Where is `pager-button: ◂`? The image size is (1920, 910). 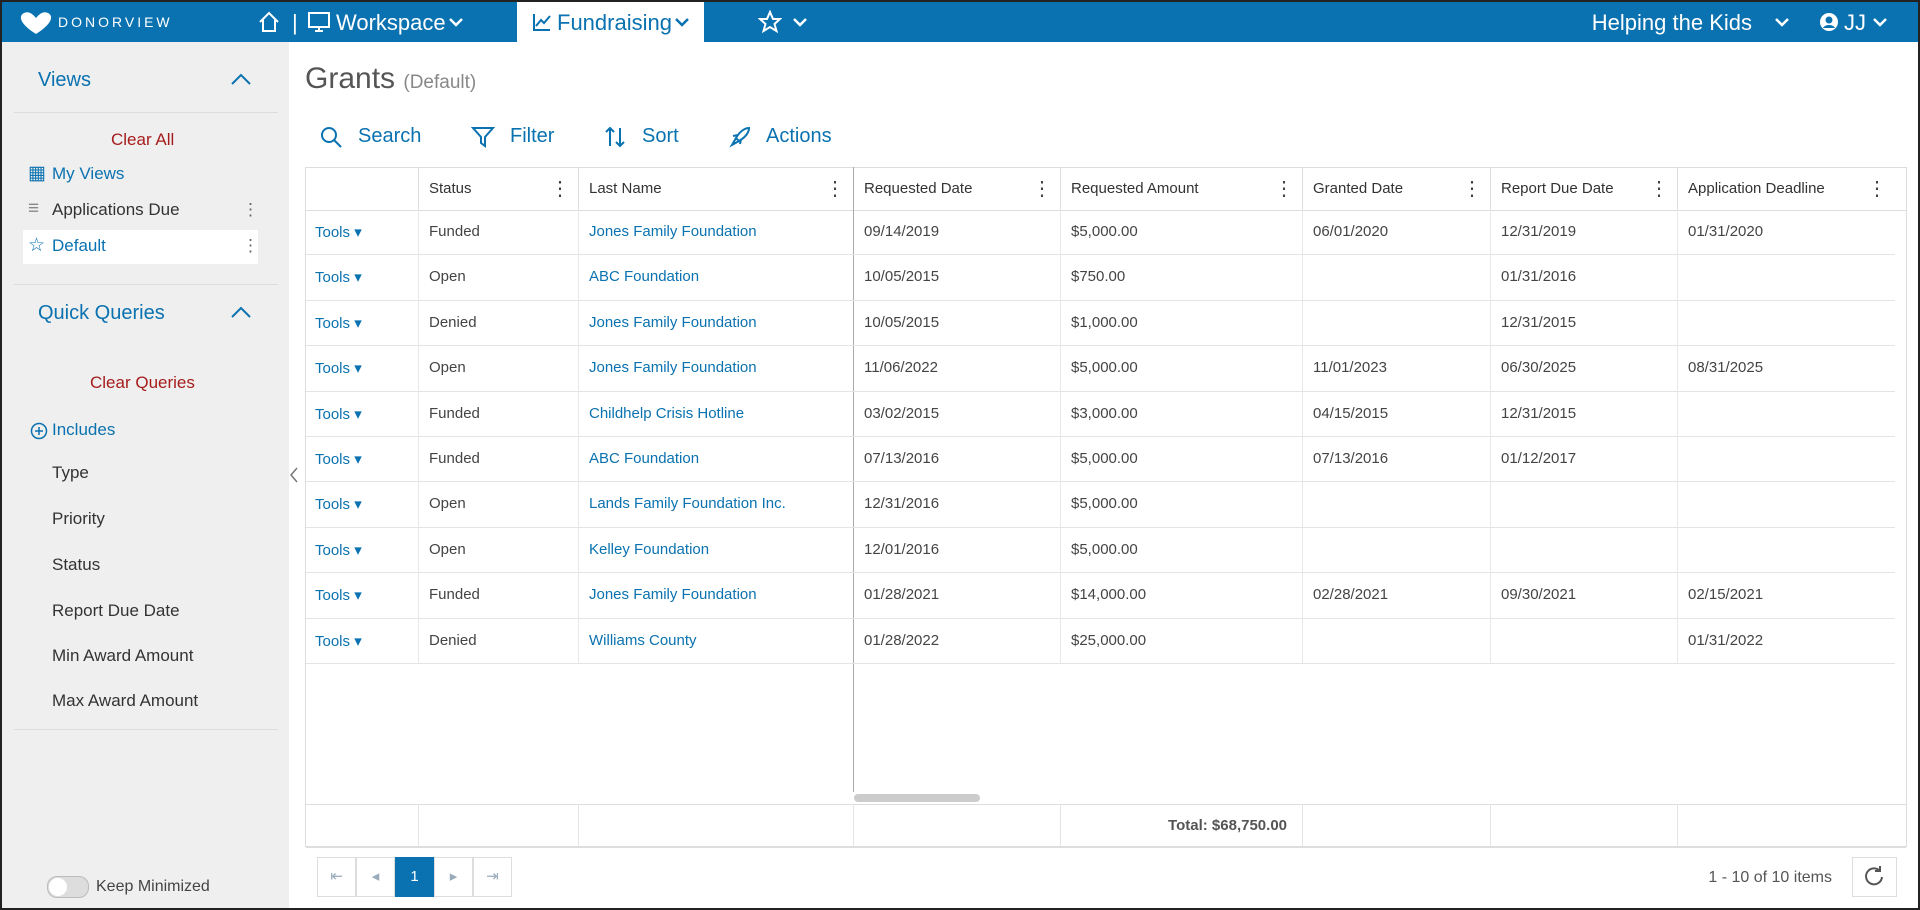 pager-button: ◂ is located at coordinates (375, 877).